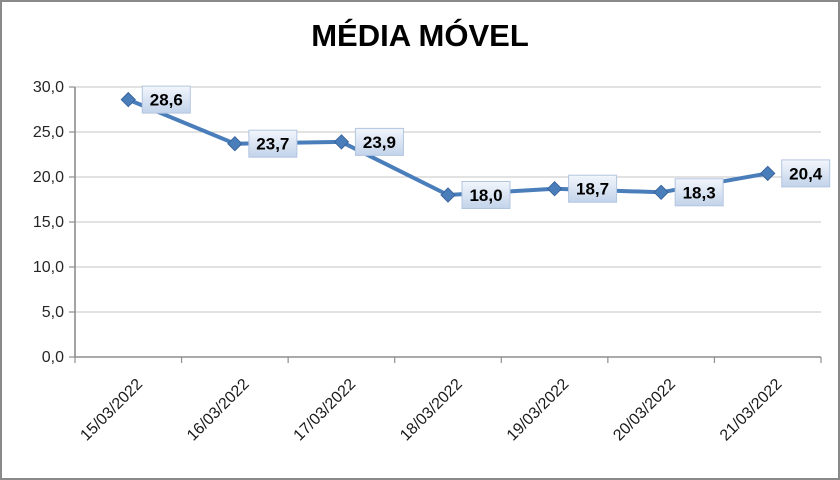 The width and height of the screenshot is (840, 480). I want to click on x-tick-label: 16/03/2022, so click(218, 410).